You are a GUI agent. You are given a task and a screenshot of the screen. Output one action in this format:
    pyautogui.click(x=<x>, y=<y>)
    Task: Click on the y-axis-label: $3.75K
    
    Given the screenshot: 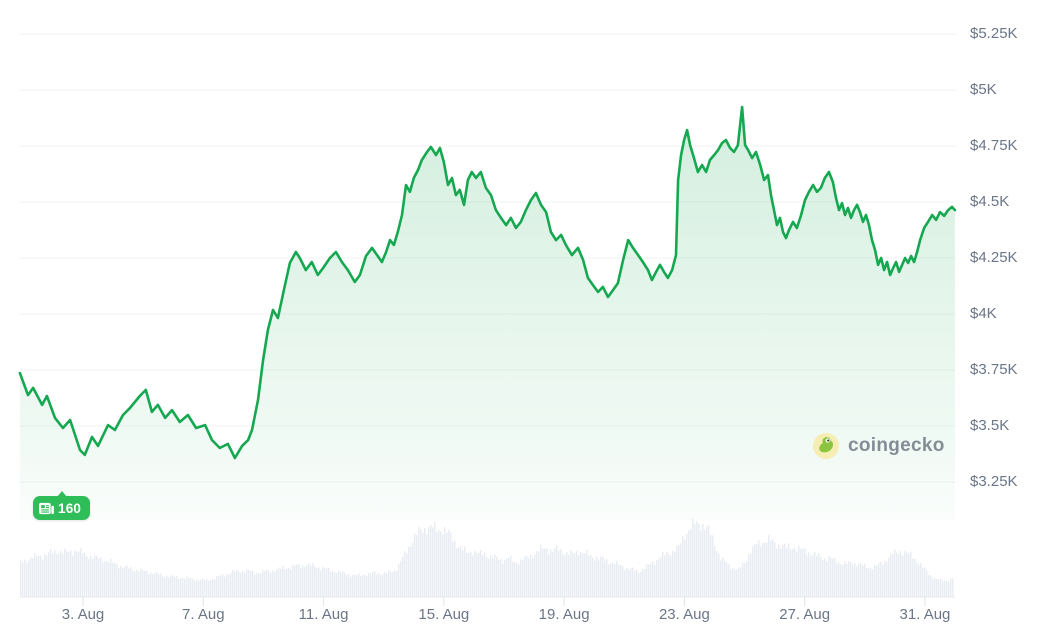 What is the action you would take?
    pyautogui.click(x=994, y=369)
    